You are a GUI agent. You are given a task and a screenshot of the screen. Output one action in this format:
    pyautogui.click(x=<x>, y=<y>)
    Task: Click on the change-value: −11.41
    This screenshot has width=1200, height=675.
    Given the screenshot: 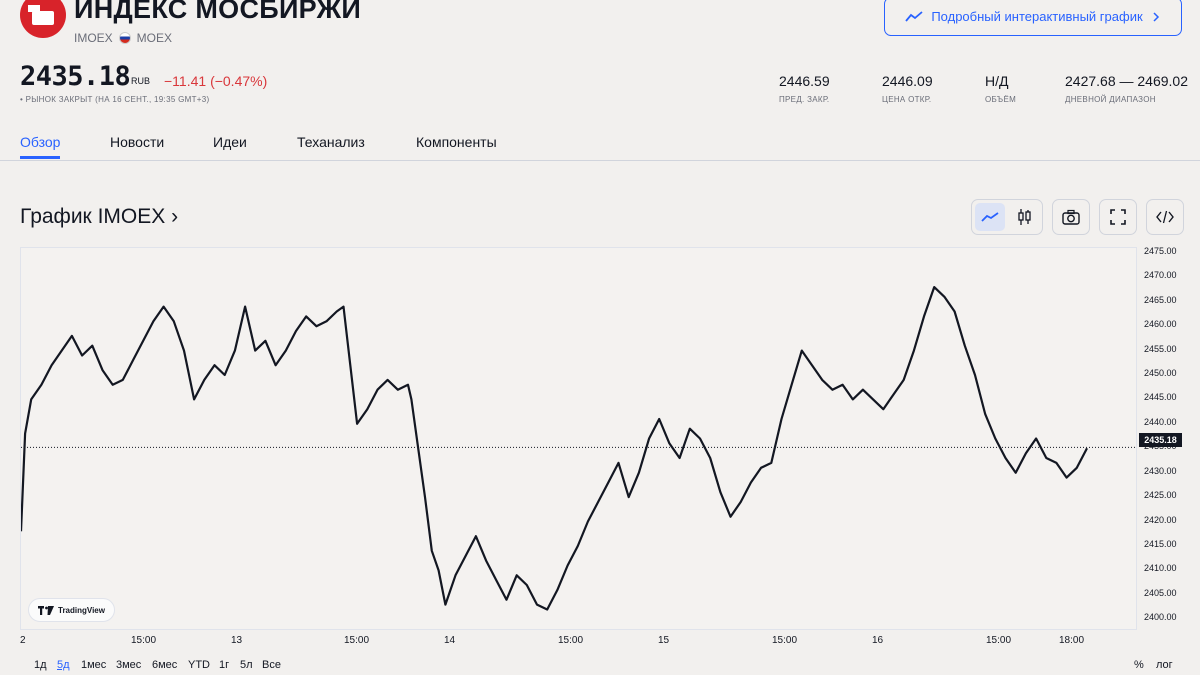 What is the action you would take?
    pyautogui.click(x=185, y=81)
    